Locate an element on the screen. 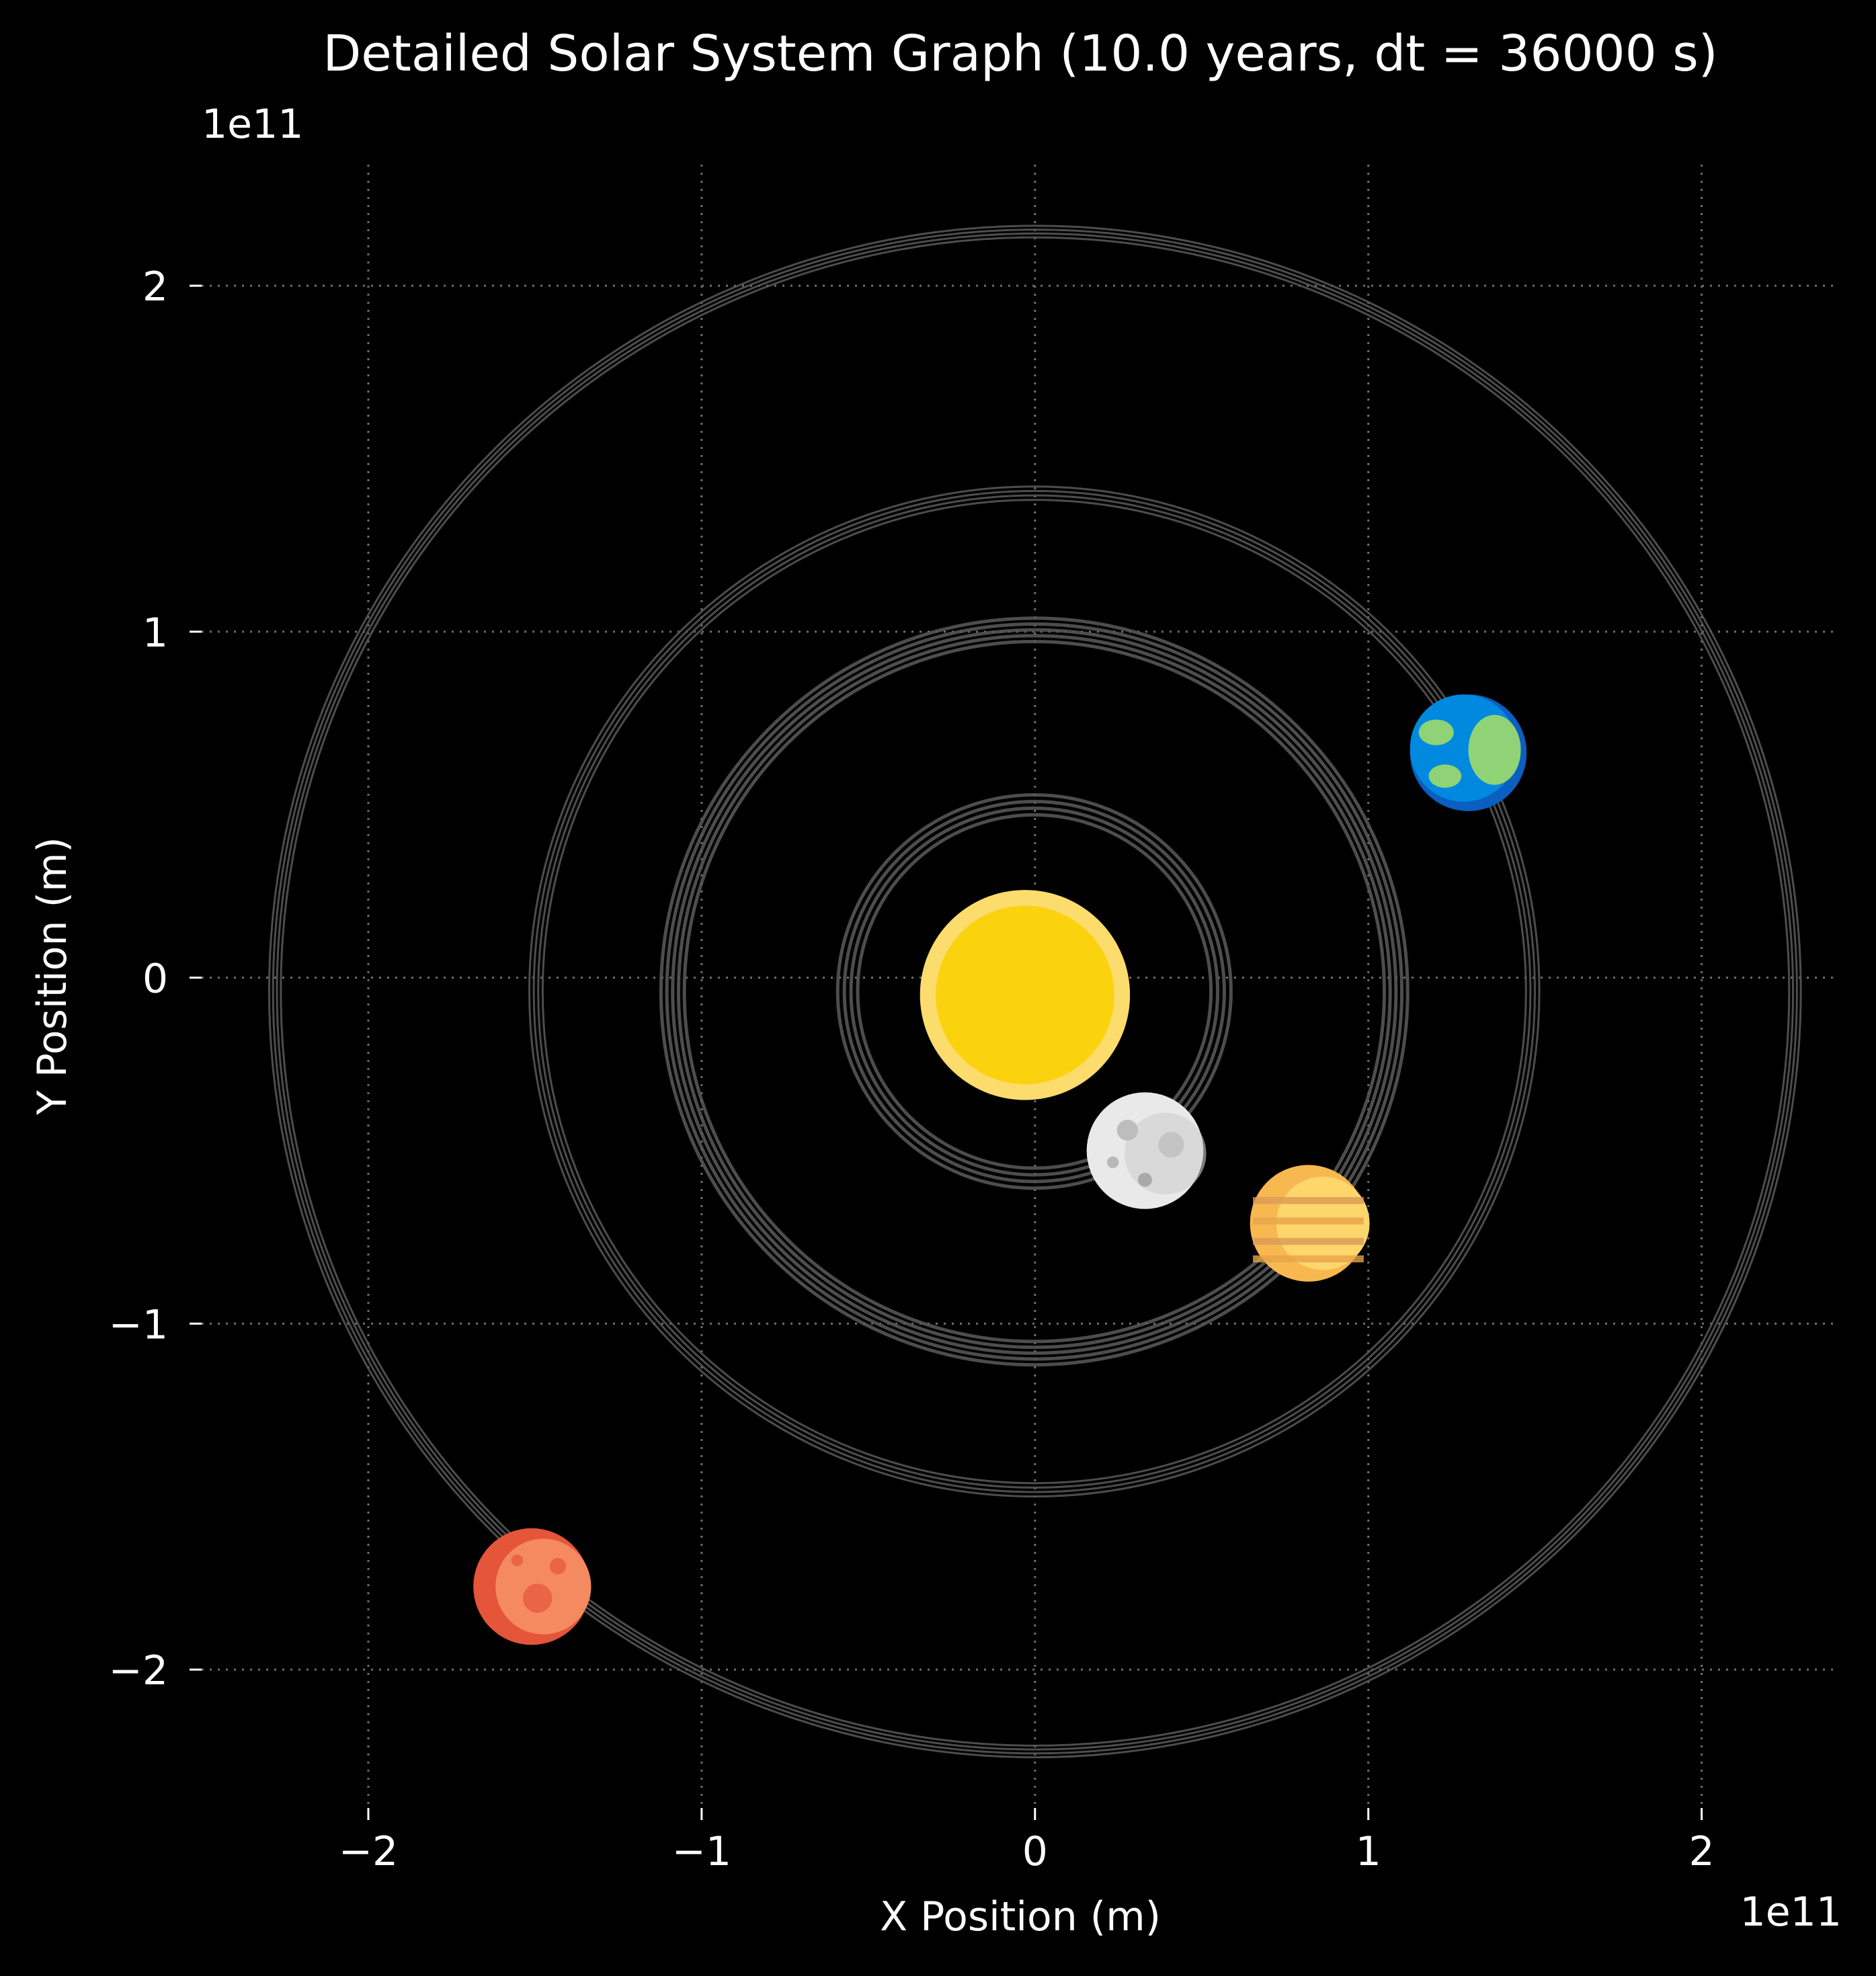 This screenshot has height=1976, width=1876. y-offset-label: 1e11 is located at coordinates (252, 124).